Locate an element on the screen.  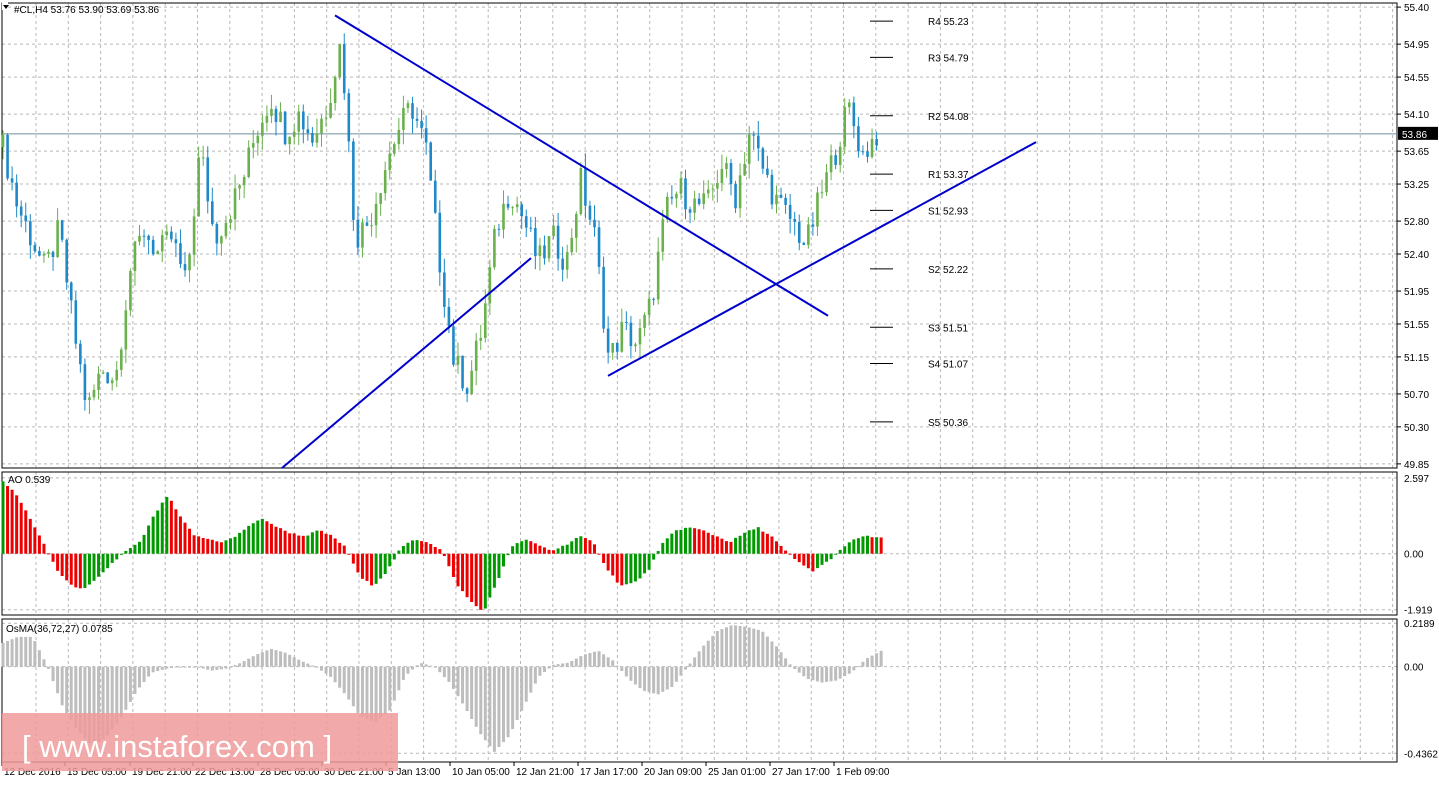
pivot-label: S2 52.22 is located at coordinates (948, 270).